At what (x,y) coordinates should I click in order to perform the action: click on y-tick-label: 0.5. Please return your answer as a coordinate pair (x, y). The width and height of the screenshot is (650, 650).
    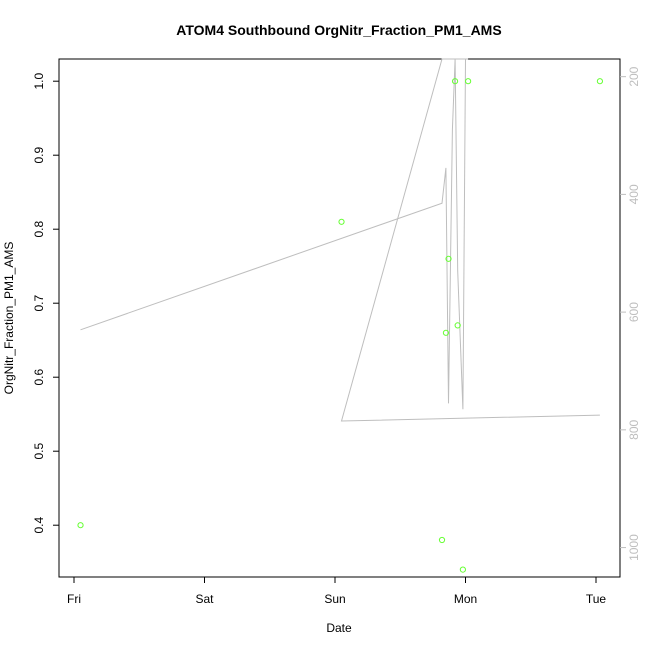
    Looking at the image, I should click on (39, 451).